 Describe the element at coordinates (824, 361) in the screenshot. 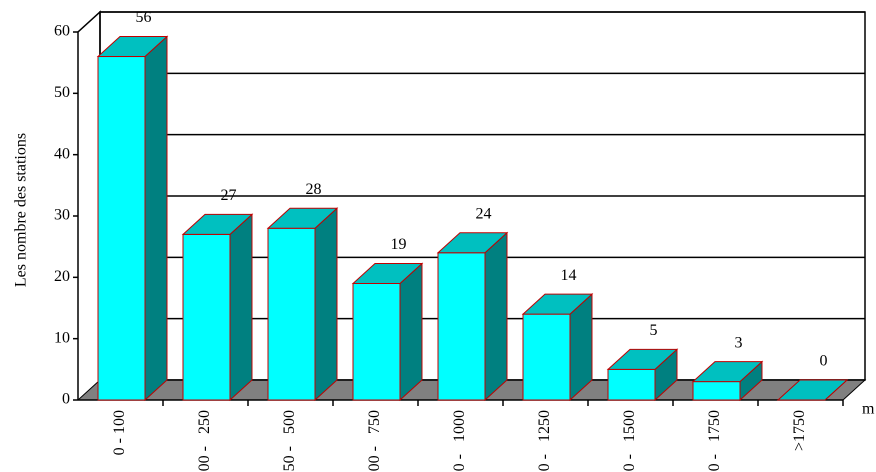

I see `value-label: 0` at that location.